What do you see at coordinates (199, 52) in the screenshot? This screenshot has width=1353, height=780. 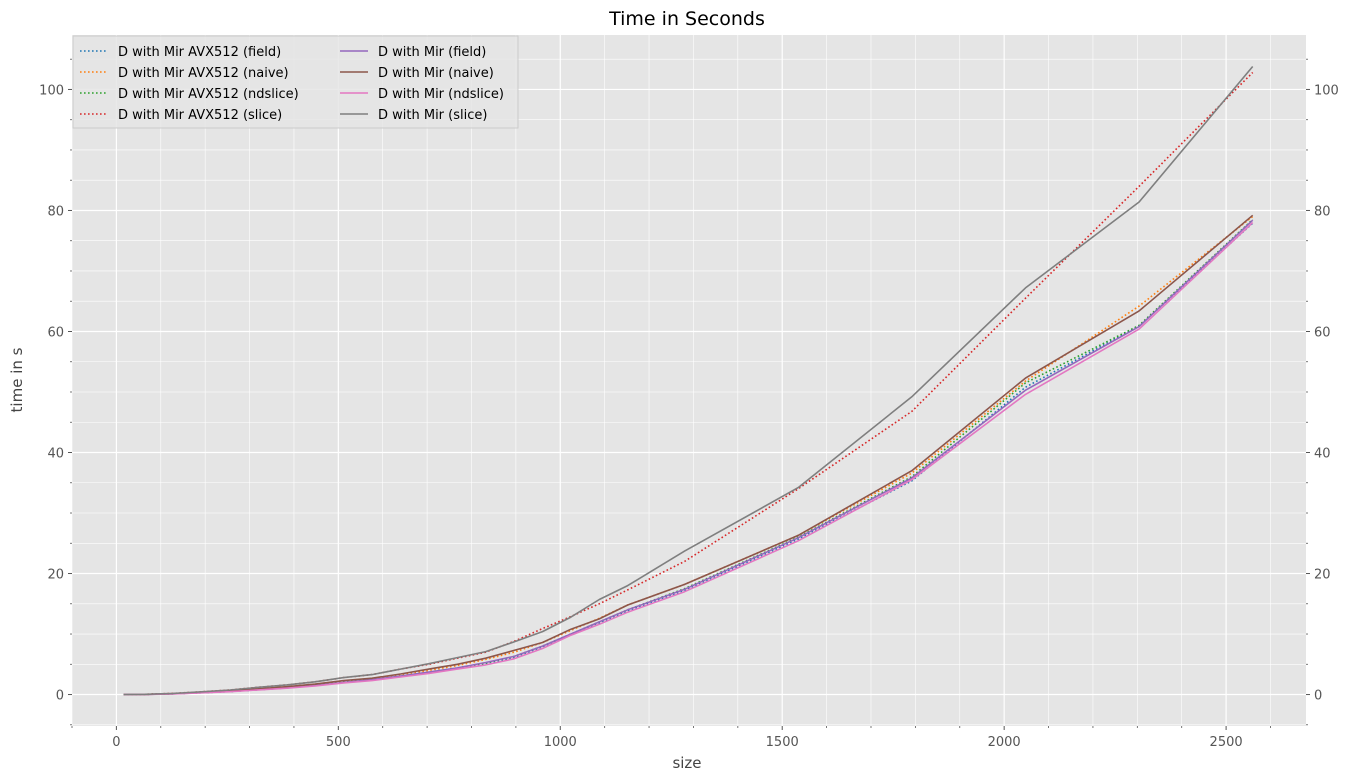 I see `legend-label: D with Mir AVX512 (field)` at bounding box center [199, 52].